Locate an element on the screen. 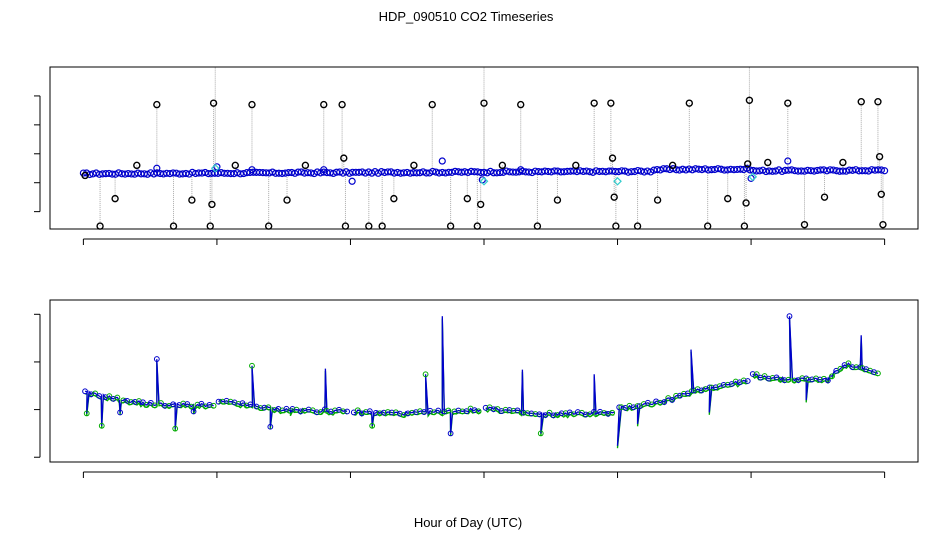  fit-line is located at coordinates (283, 399).